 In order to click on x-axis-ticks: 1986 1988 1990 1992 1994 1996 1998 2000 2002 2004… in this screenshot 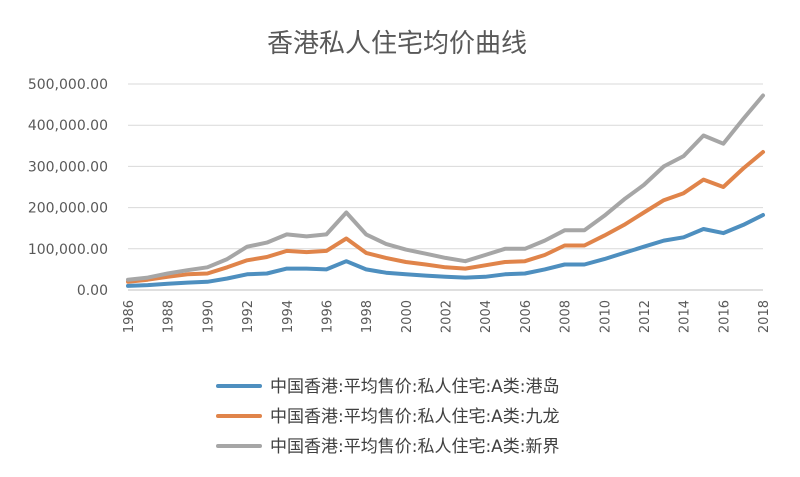, I will do `click(447, 316)`.